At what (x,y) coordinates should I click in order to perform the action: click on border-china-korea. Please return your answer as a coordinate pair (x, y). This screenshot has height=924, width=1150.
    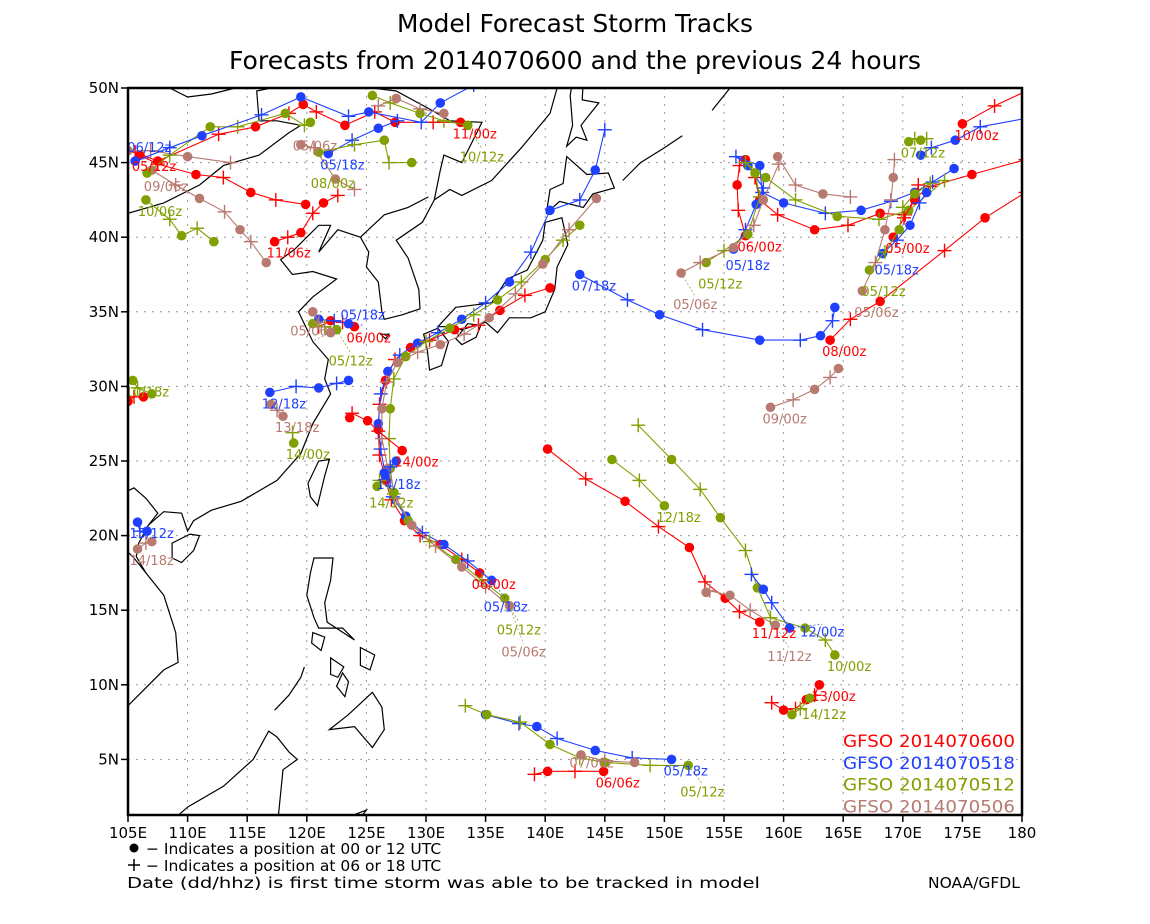
    Looking at the image, I should click on (394, 217).